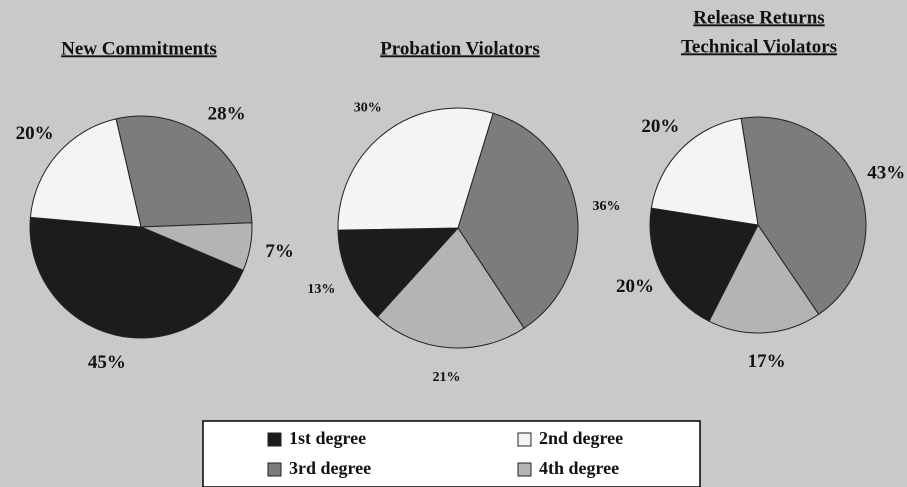  Describe the element at coordinates (321, 289) in the screenshot. I see `data-label: 13%` at that location.